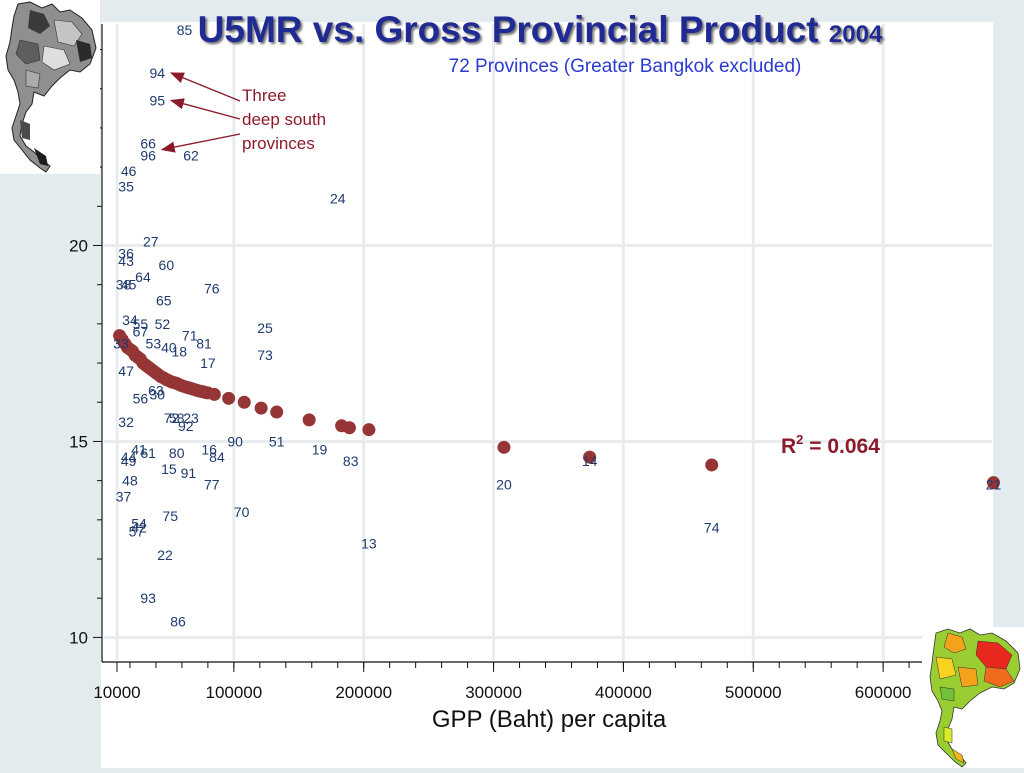 The height and width of the screenshot is (773, 1024). Describe the element at coordinates (139, 528) in the screenshot. I see `province-label: 42` at that location.